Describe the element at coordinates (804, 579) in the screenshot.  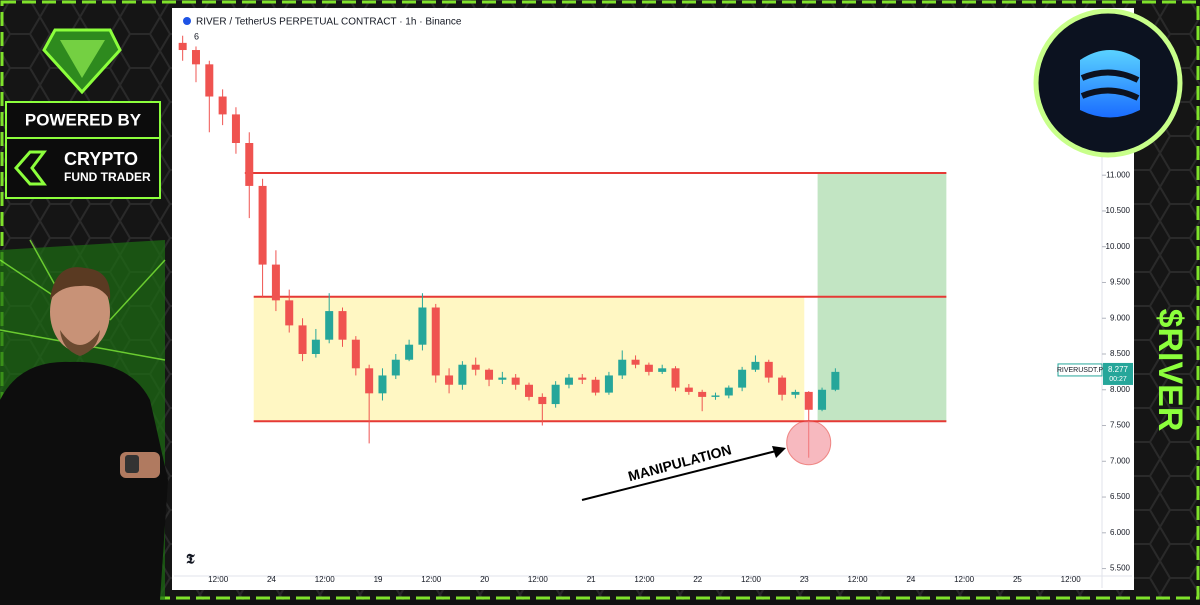
I see `x-tick-label: 23` at that location.